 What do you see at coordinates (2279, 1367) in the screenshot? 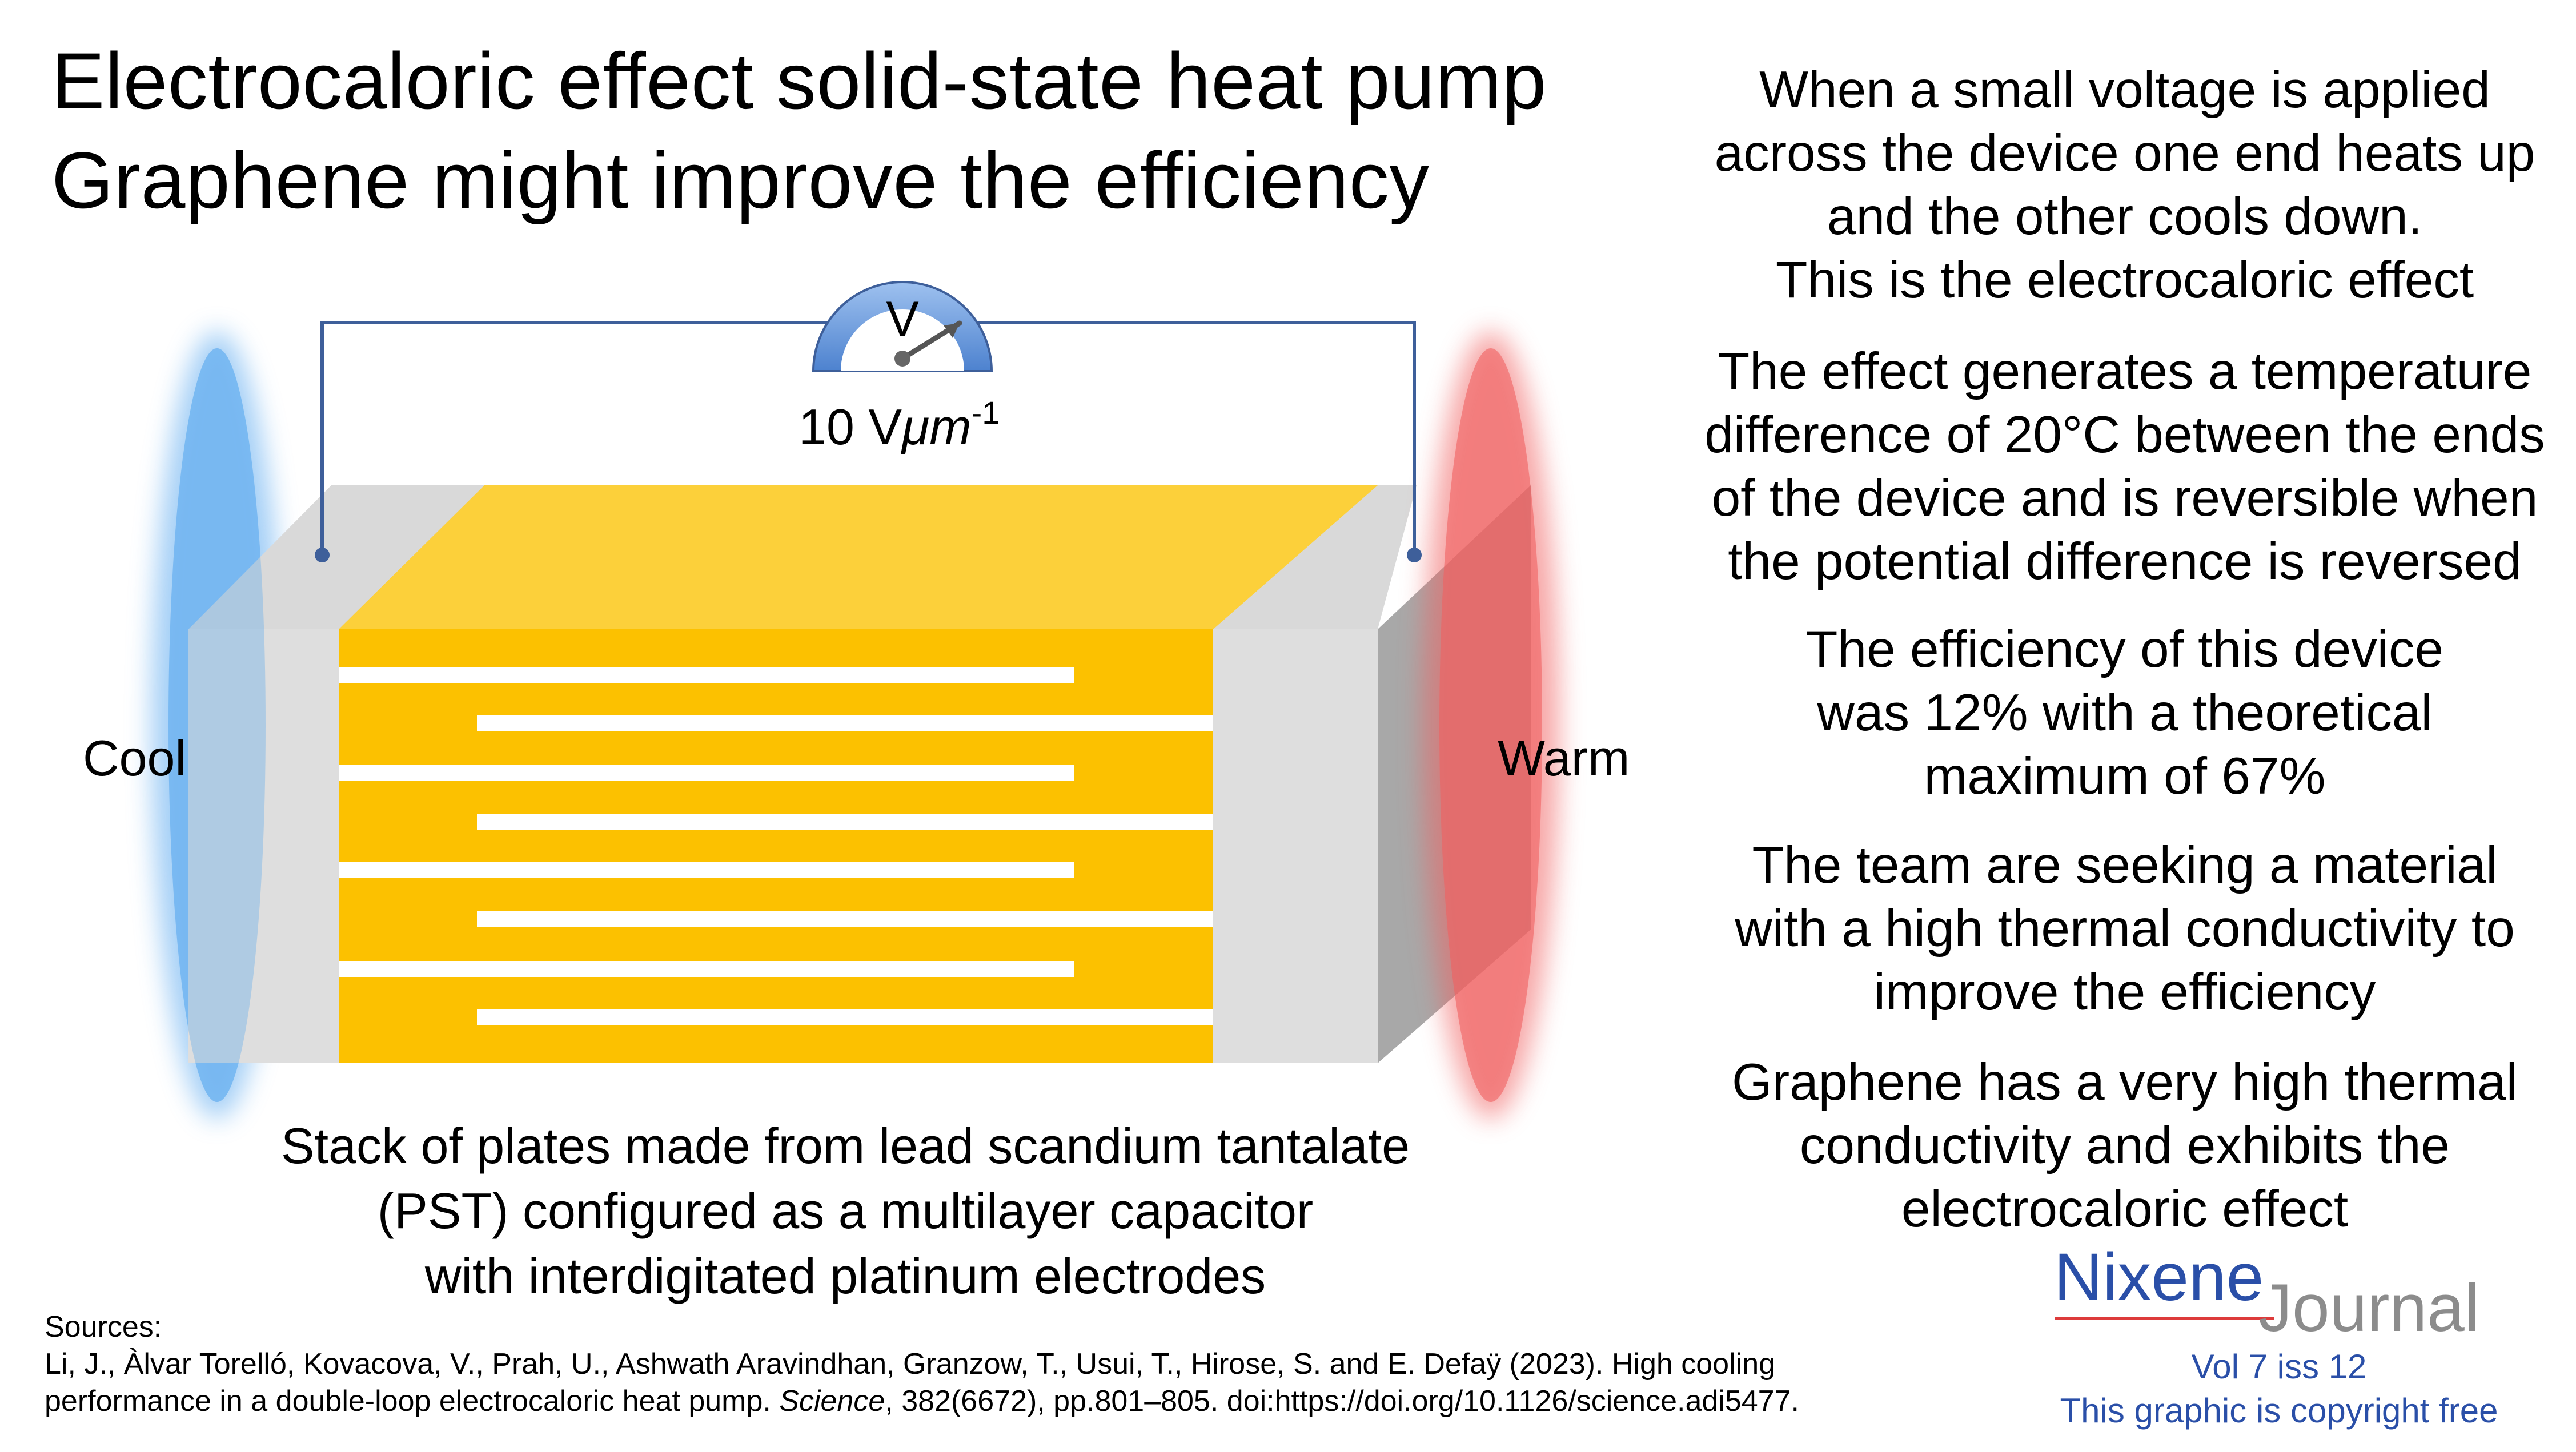
I see `volume-issue: Vol 7 iss 12` at bounding box center [2279, 1367].